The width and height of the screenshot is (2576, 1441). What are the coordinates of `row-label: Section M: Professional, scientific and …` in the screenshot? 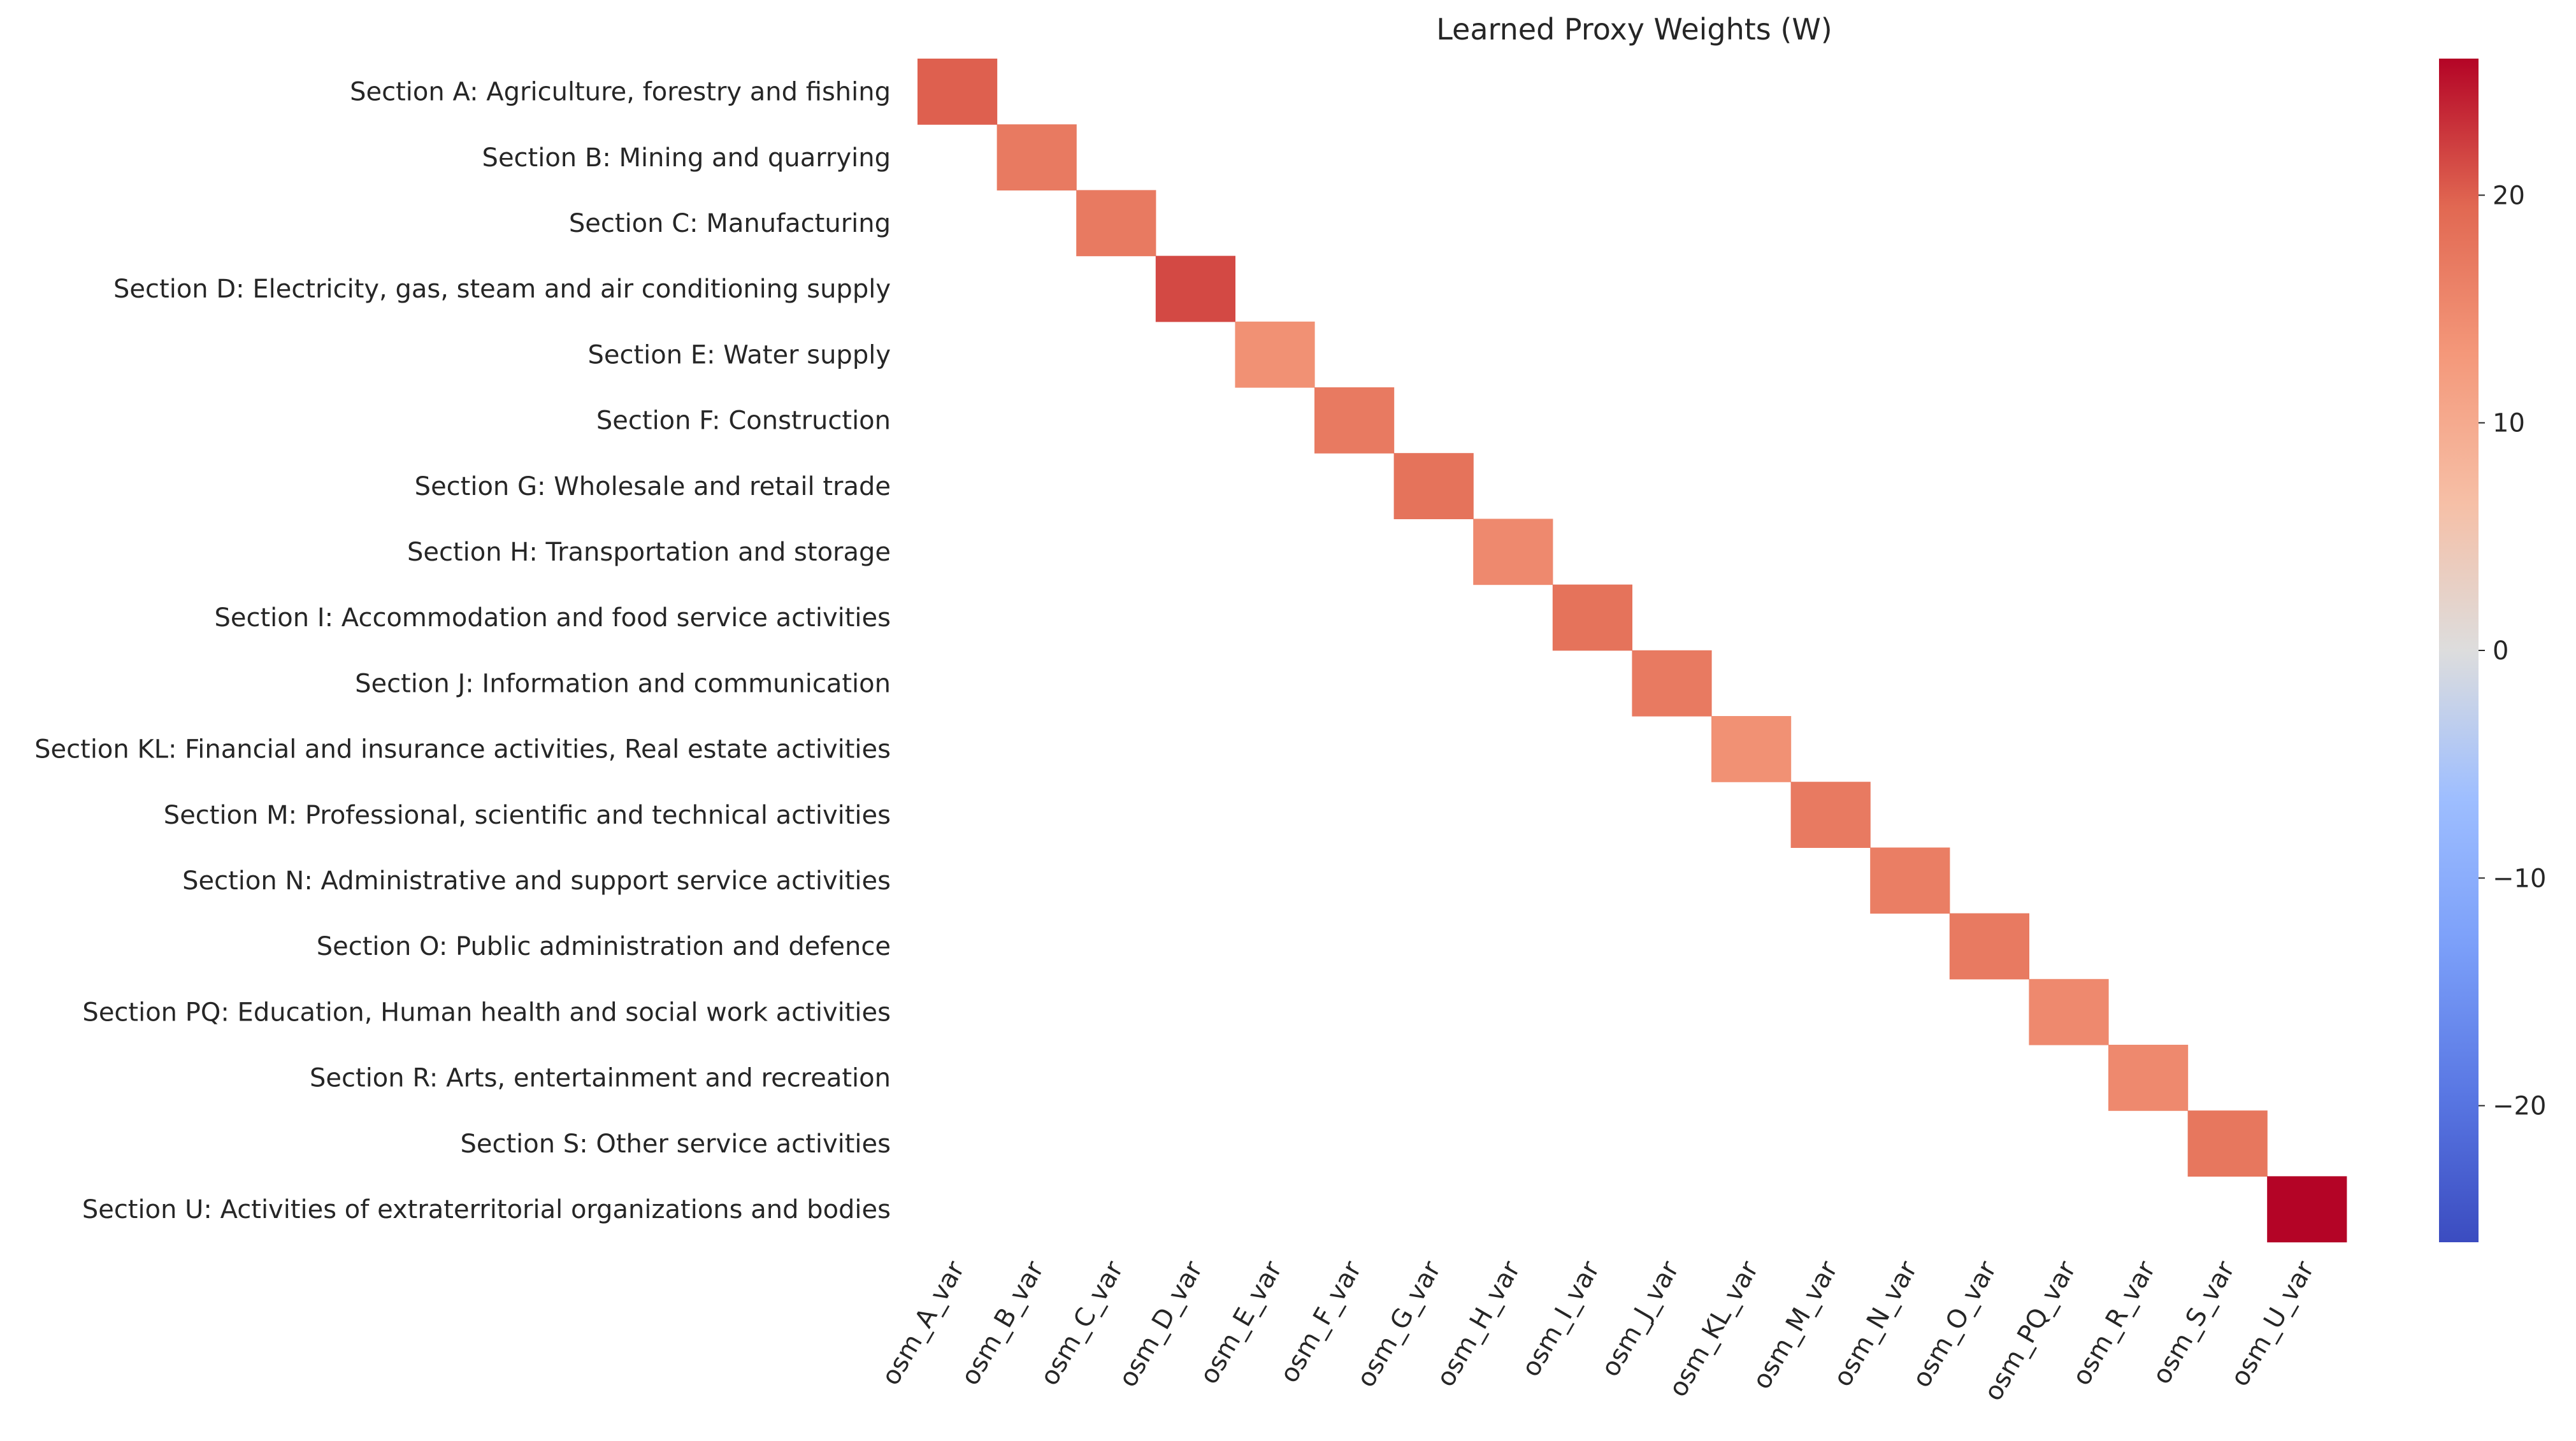 It's located at (527, 815).